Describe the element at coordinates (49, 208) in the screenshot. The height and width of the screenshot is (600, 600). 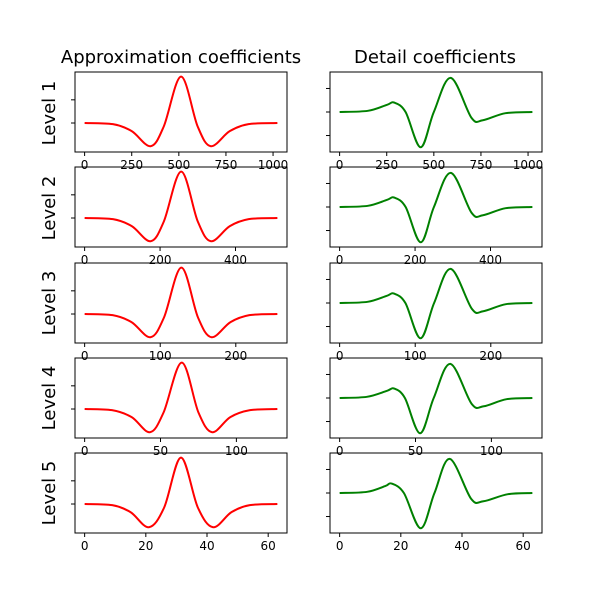
I see `row-label-level-2: Level 2` at that location.